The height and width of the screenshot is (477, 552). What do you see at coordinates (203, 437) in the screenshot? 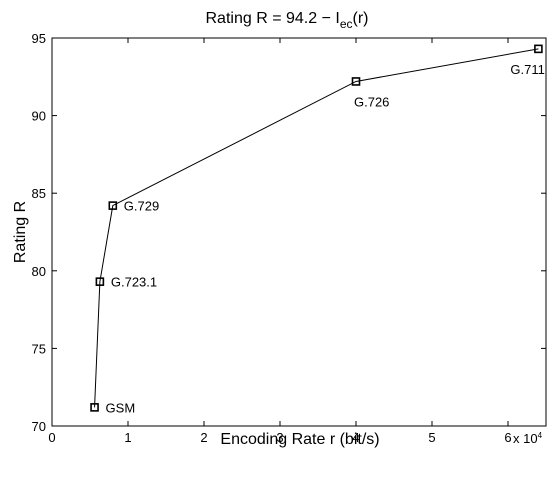
I see `x-tick-label: 2` at bounding box center [203, 437].